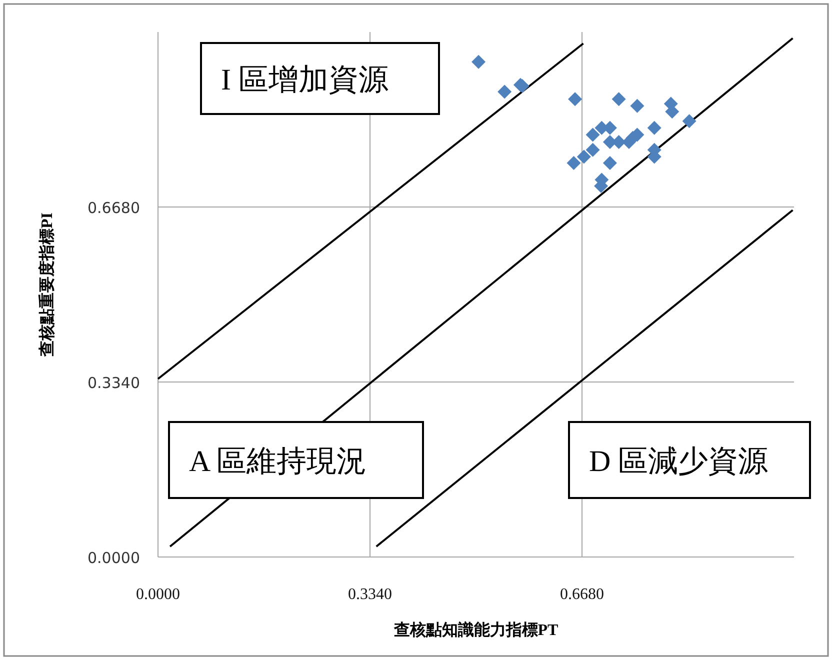 Image resolution: width=832 pixels, height=660 pixels. What do you see at coordinates (370, 594) in the screenshot?
I see `x-tick-label: 0.3340` at bounding box center [370, 594].